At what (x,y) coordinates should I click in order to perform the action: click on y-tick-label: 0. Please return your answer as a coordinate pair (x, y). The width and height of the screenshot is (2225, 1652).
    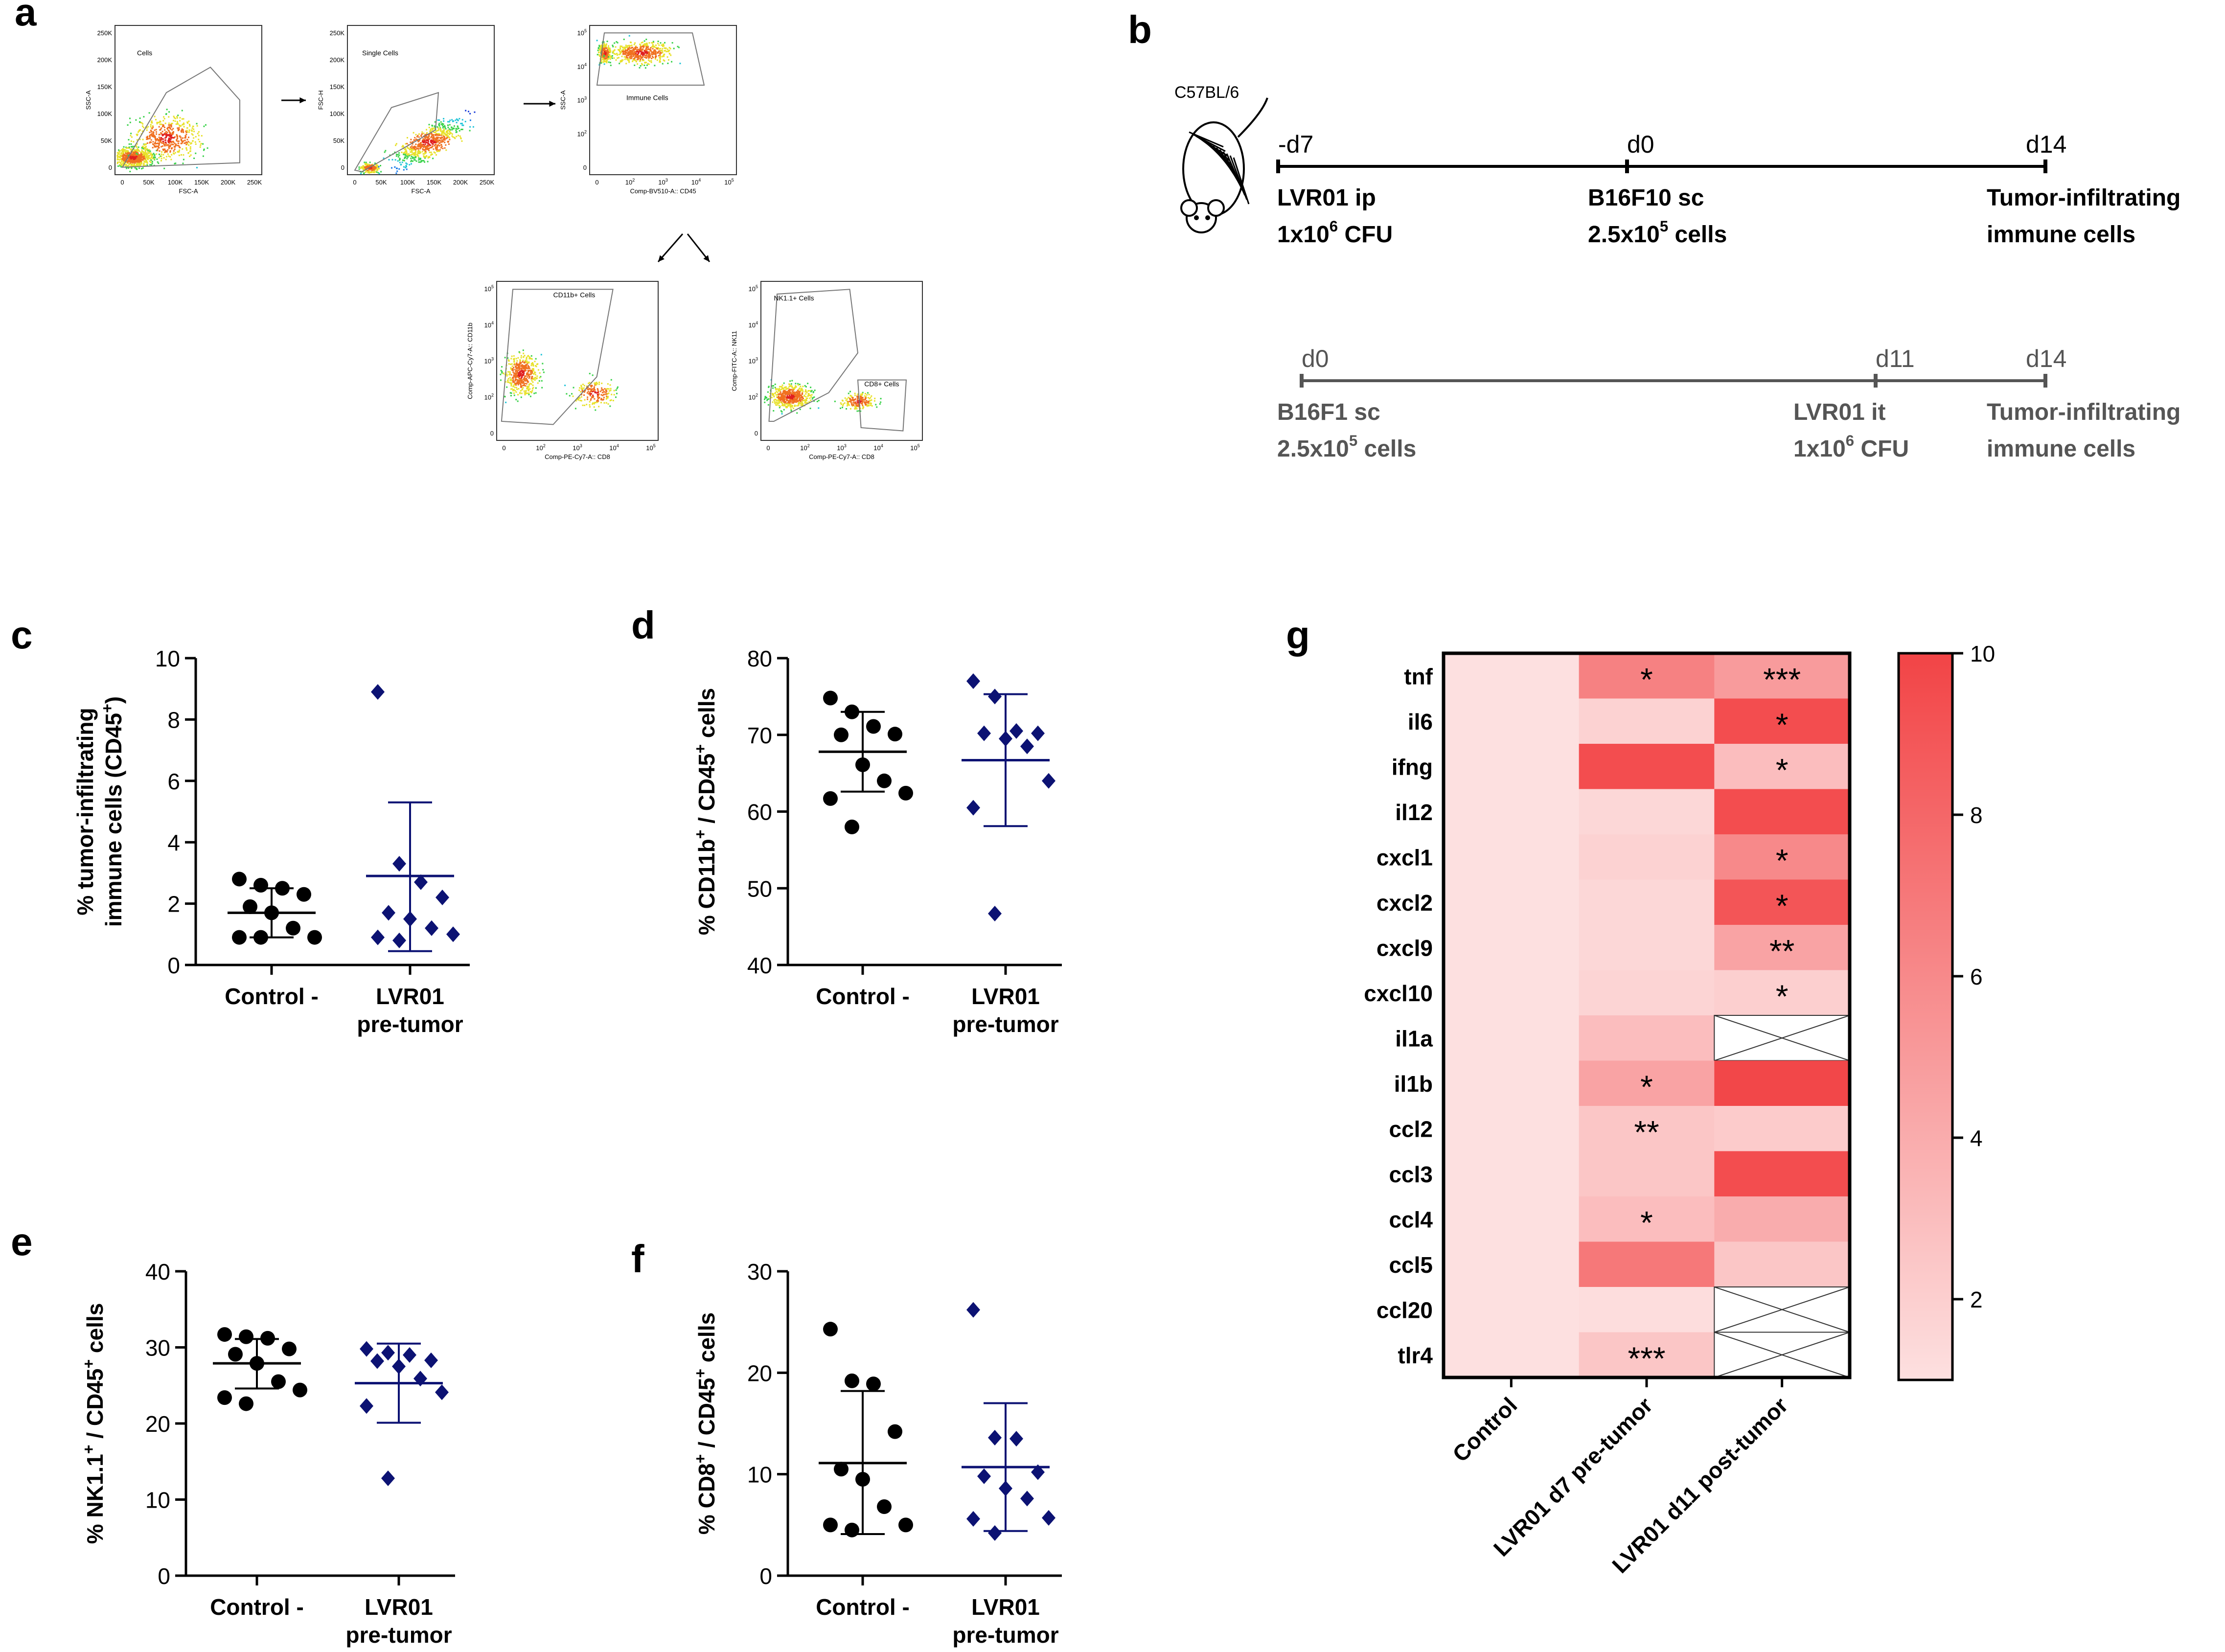
    Looking at the image, I should click on (756, 433).